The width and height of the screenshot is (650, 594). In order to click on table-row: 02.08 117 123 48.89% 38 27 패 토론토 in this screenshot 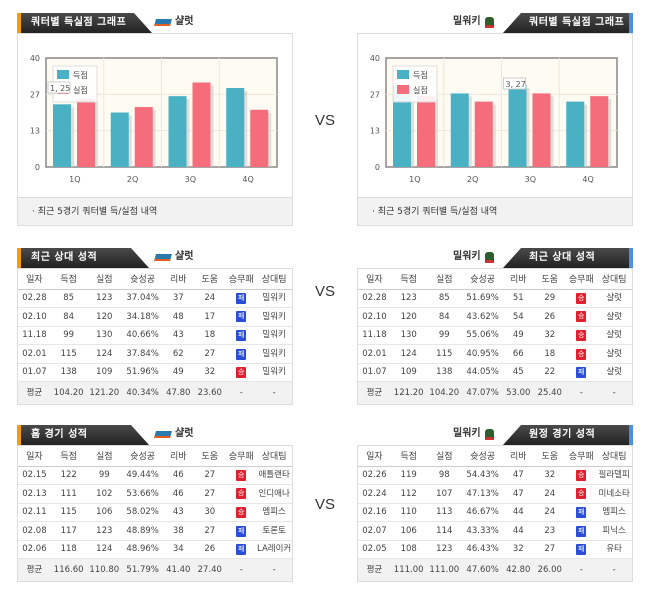, I will do `click(155, 531)`.